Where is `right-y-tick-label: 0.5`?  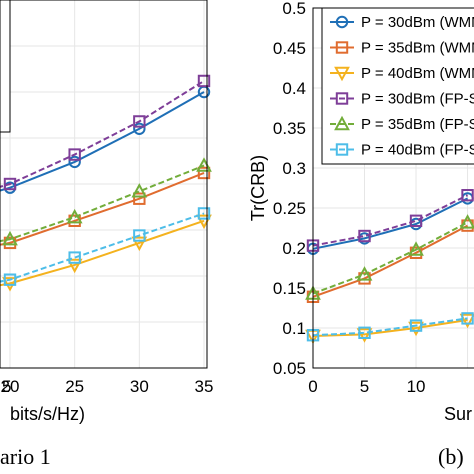 right-y-tick-label: 0.5 is located at coordinates (294, 9).